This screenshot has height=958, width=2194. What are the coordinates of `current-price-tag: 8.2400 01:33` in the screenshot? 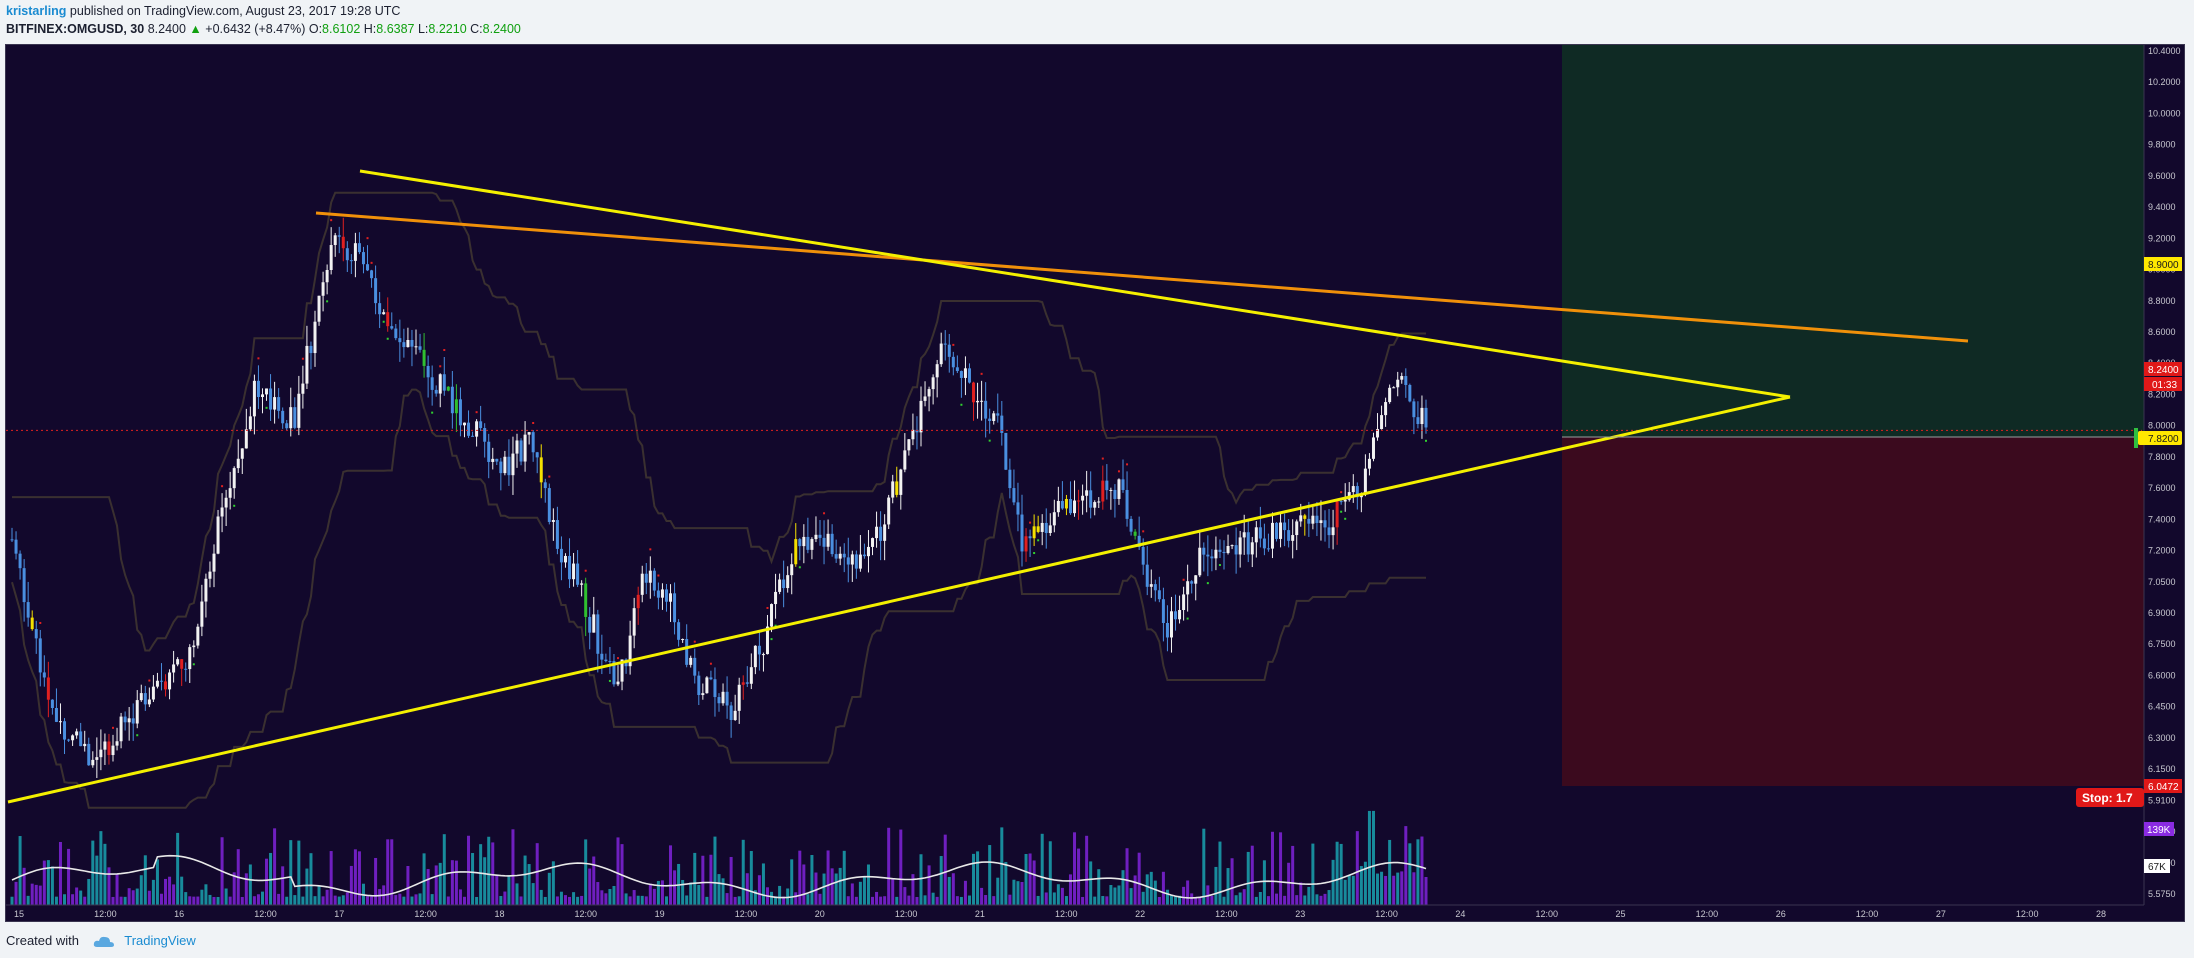 It's located at (2163, 376).